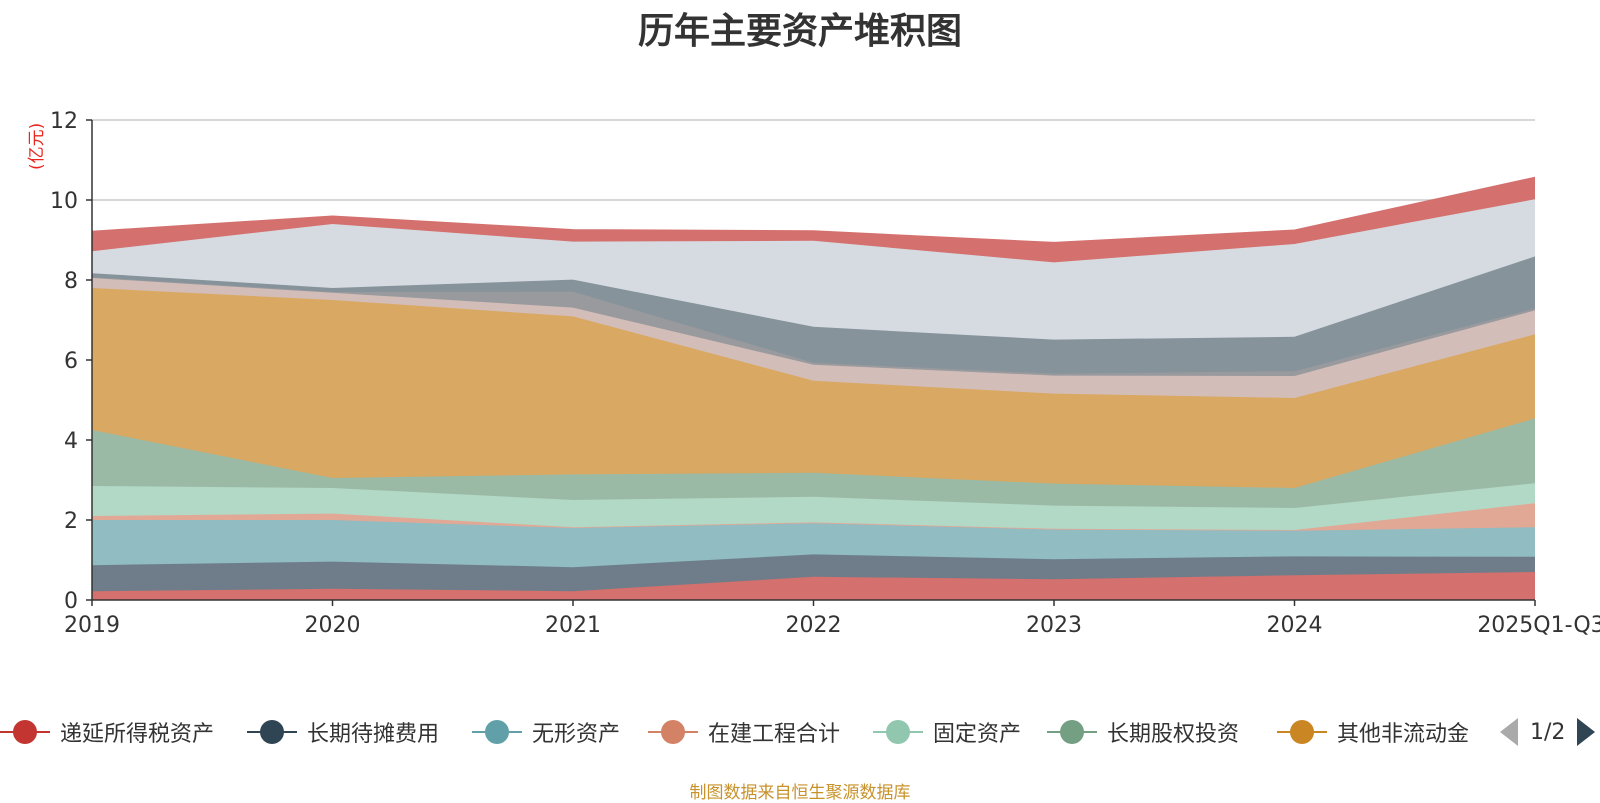  I want to click on legend-label: 在建工程合计, so click(774, 734).